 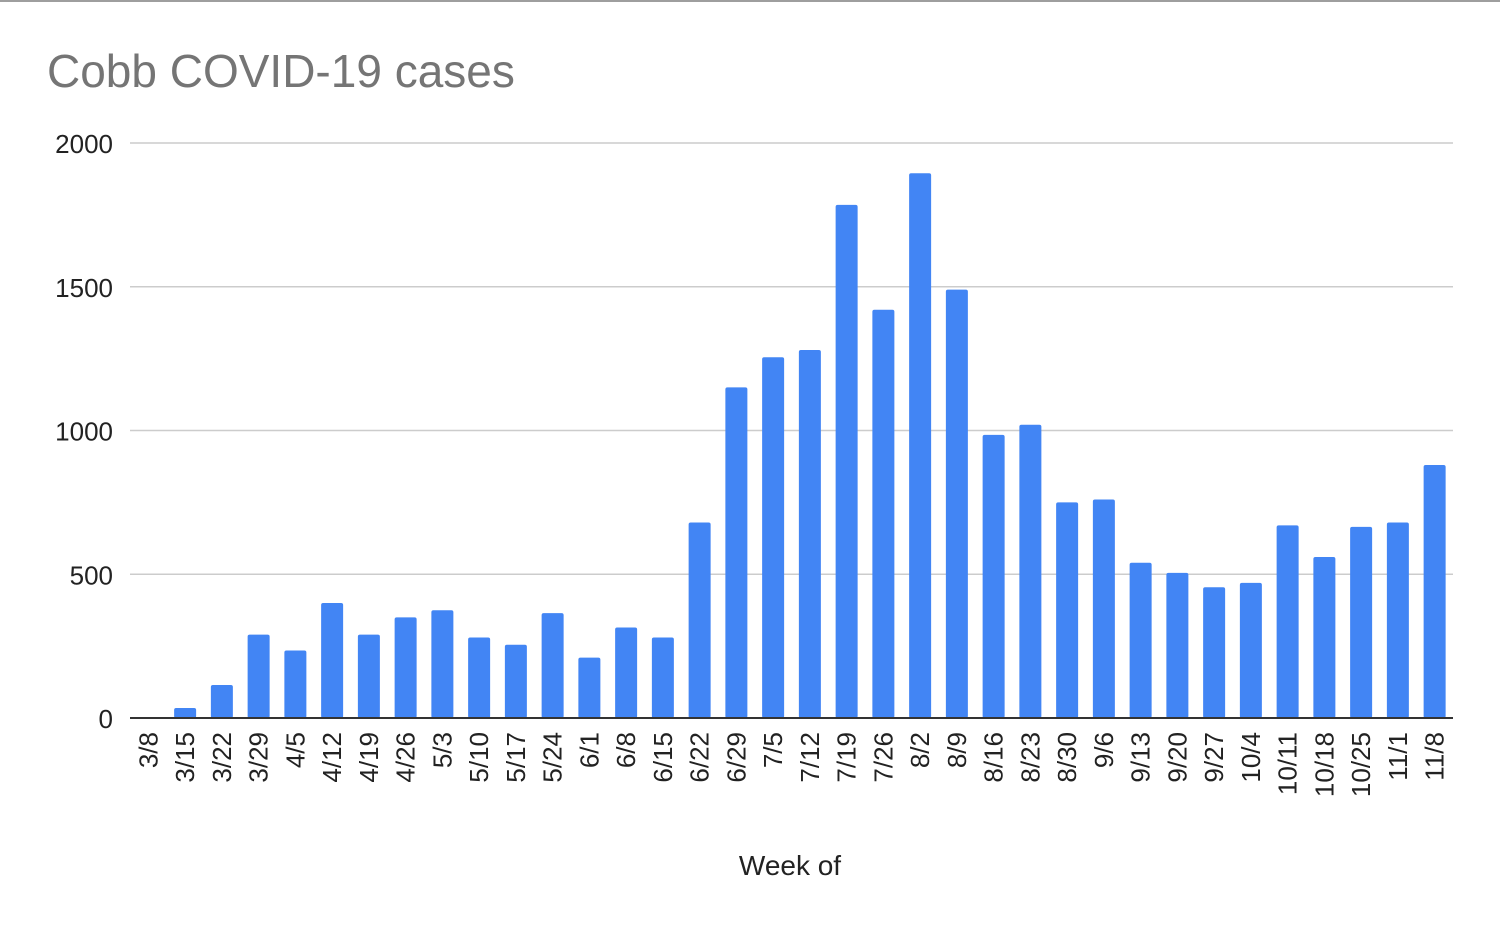 I want to click on x-tick-label: 11/8, so click(x=1435, y=756).